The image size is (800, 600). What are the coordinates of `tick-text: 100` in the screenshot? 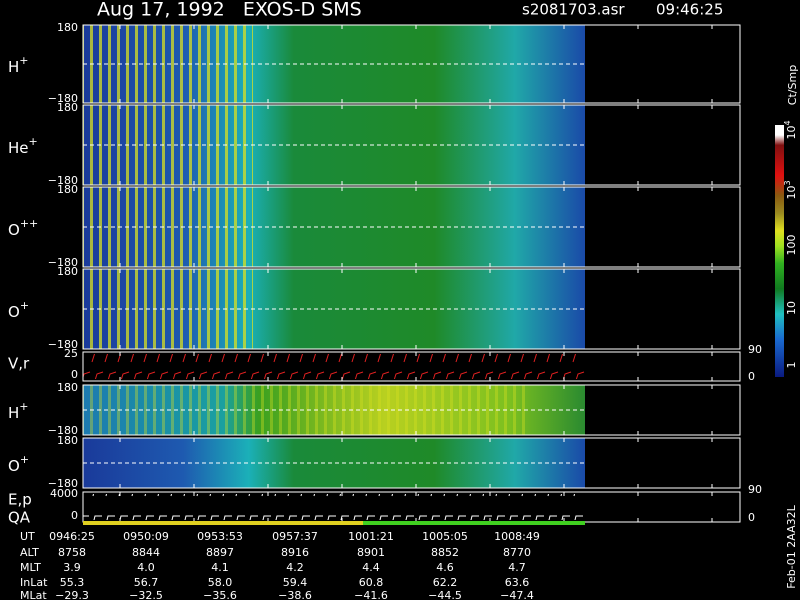 It's located at (791, 245).